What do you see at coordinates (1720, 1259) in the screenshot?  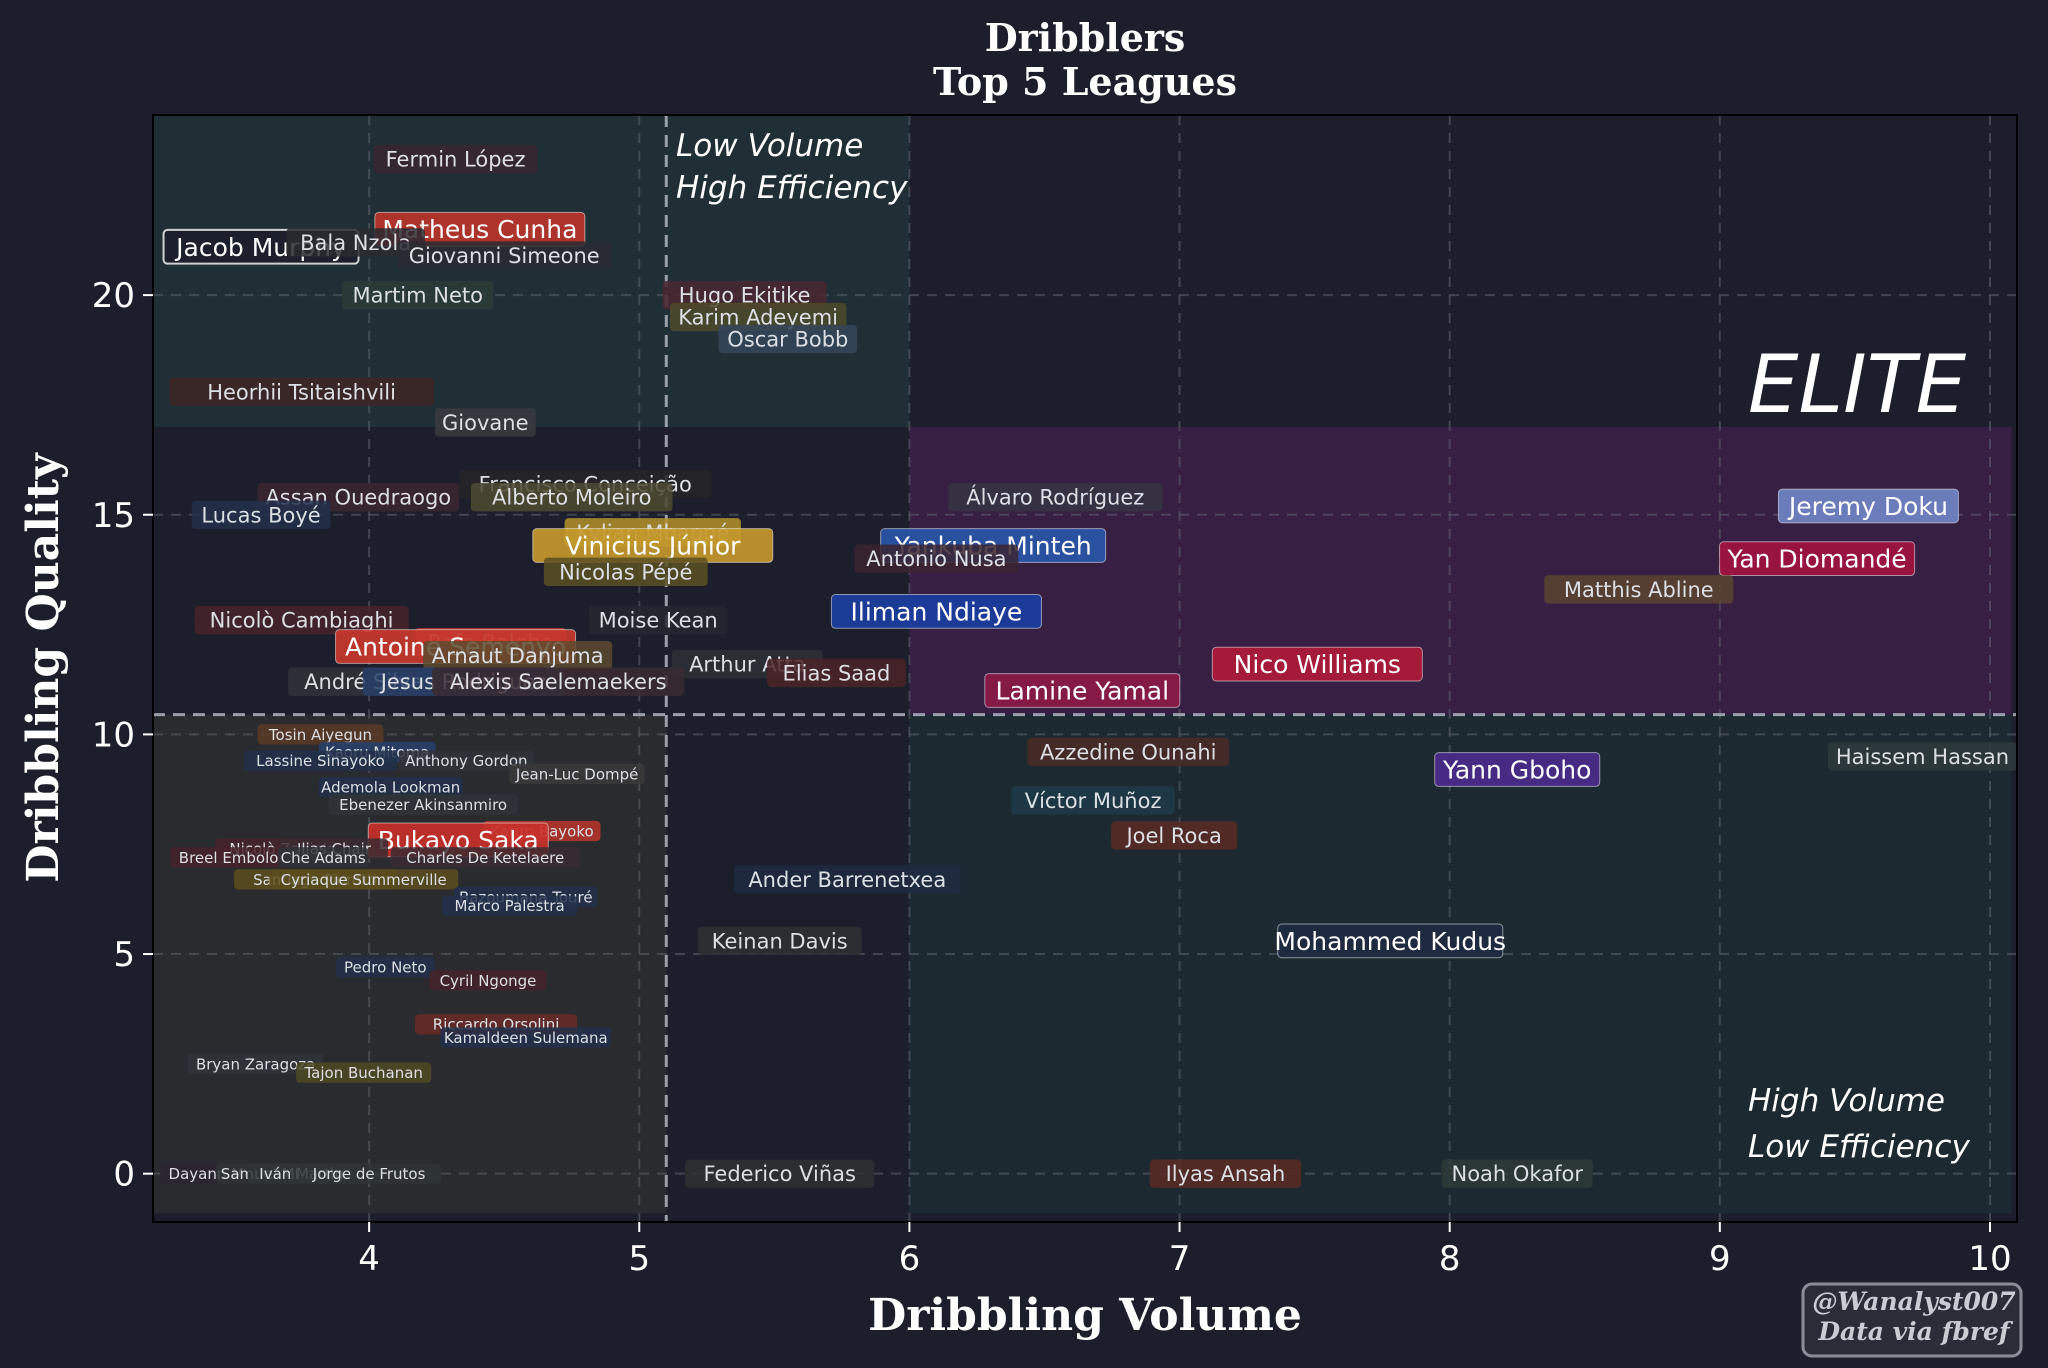 I see `x-tick-label-9: 9` at bounding box center [1720, 1259].